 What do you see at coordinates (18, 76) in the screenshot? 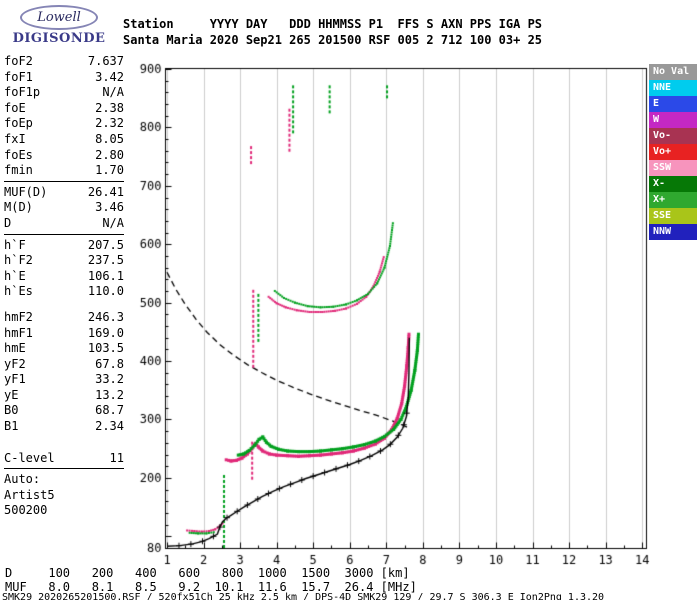
I see `param-label: foF1` at bounding box center [18, 76].